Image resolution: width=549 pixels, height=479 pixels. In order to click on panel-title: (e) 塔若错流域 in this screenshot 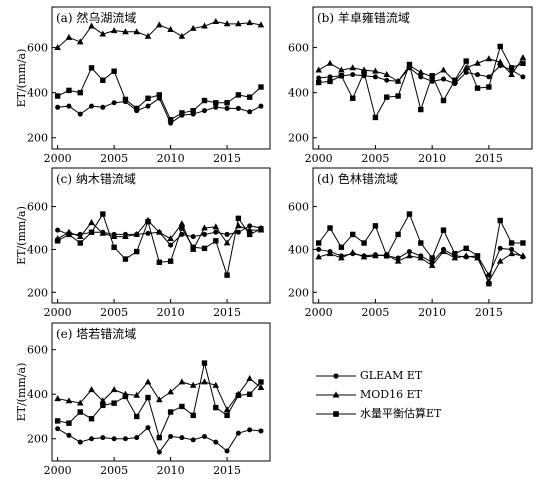, I will do `click(96, 334)`.